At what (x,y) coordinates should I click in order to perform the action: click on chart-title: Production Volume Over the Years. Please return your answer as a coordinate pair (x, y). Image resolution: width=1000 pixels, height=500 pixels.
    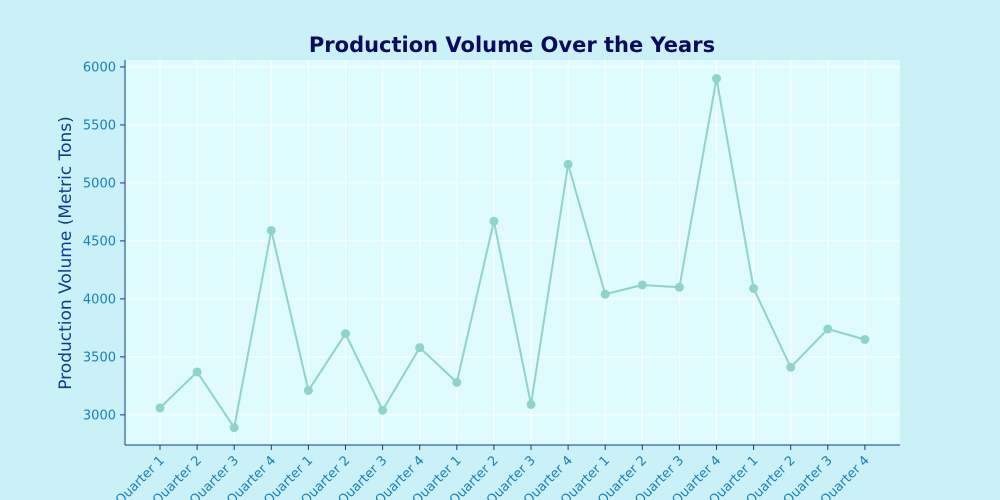
    Looking at the image, I should click on (512, 45).